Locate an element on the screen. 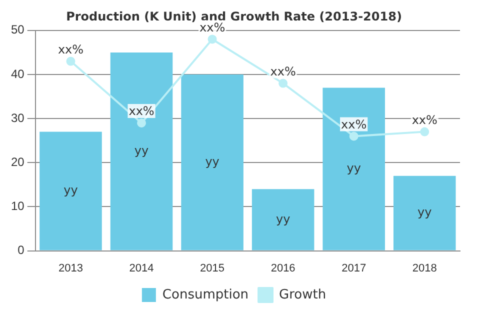 The width and height of the screenshot is (480, 320). x-tick-label: 2014 is located at coordinates (141, 268).